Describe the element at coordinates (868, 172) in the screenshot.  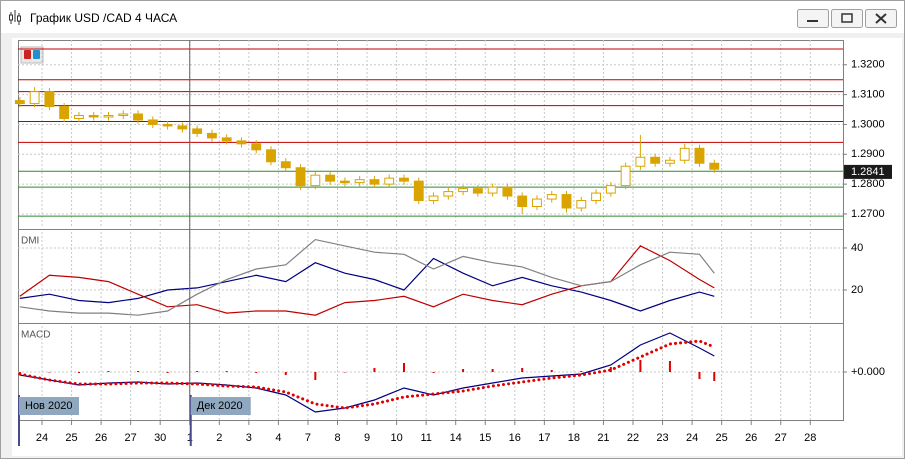
I see `last-price-label: 1.2841` at that location.